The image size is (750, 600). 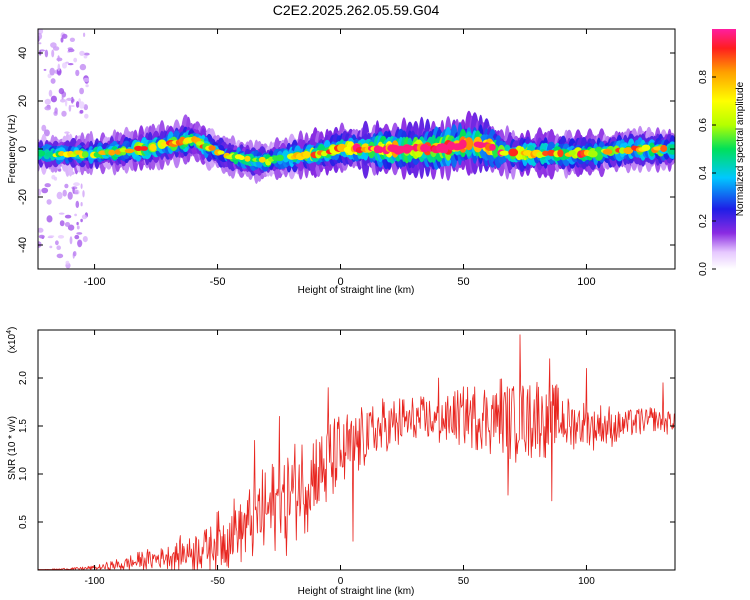 I want to click on colorbar-ticks: 0.0 0.2 0.4 0.6 0.8, so click(x=707, y=173).